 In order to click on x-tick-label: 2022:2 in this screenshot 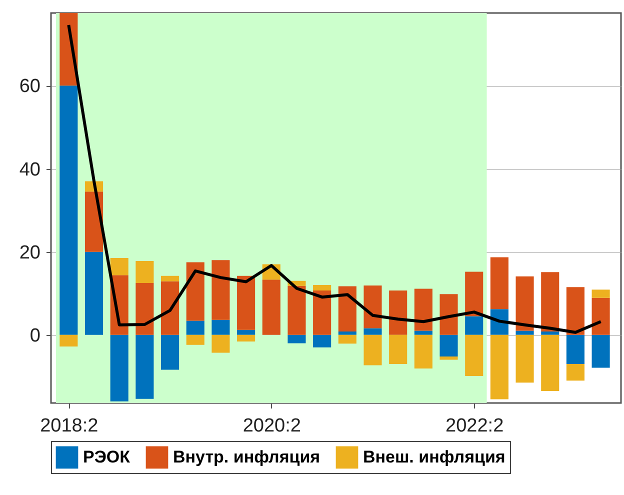, I will do `click(475, 426)`.